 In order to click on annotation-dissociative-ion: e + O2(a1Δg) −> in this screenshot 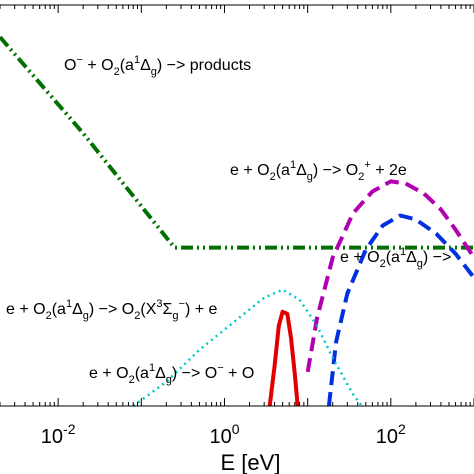, I will do `click(395, 258)`.